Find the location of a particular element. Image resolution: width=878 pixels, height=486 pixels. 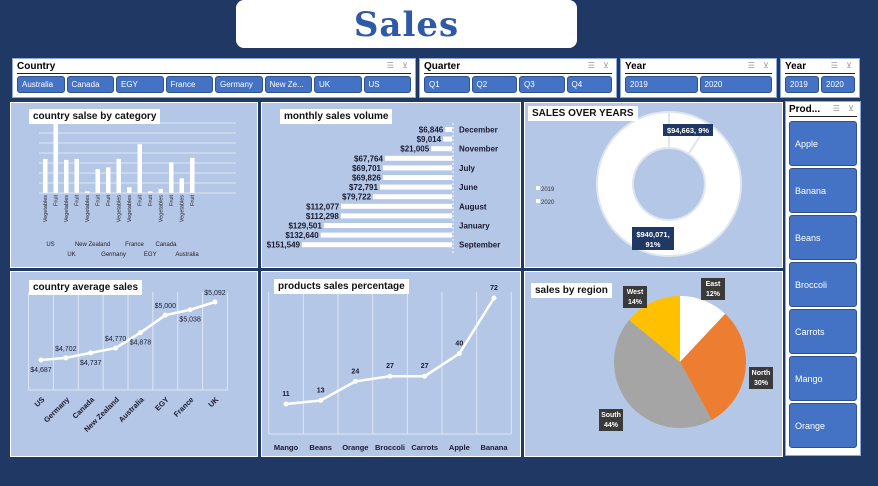

country-label: US is located at coordinates (50, 245).